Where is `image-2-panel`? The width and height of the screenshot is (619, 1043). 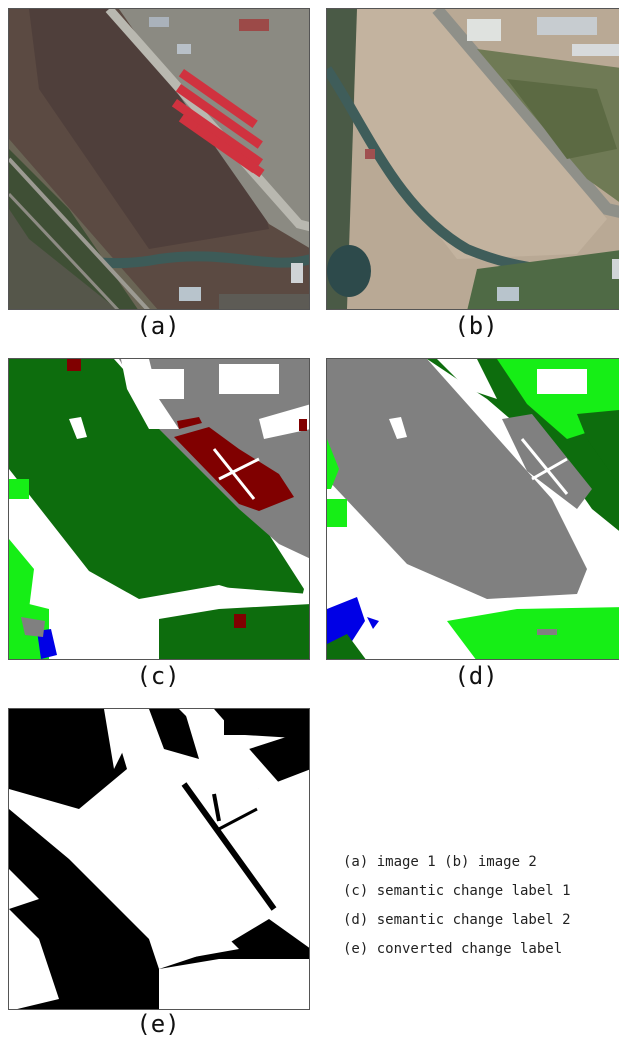 image-2-panel is located at coordinates (472, 159).